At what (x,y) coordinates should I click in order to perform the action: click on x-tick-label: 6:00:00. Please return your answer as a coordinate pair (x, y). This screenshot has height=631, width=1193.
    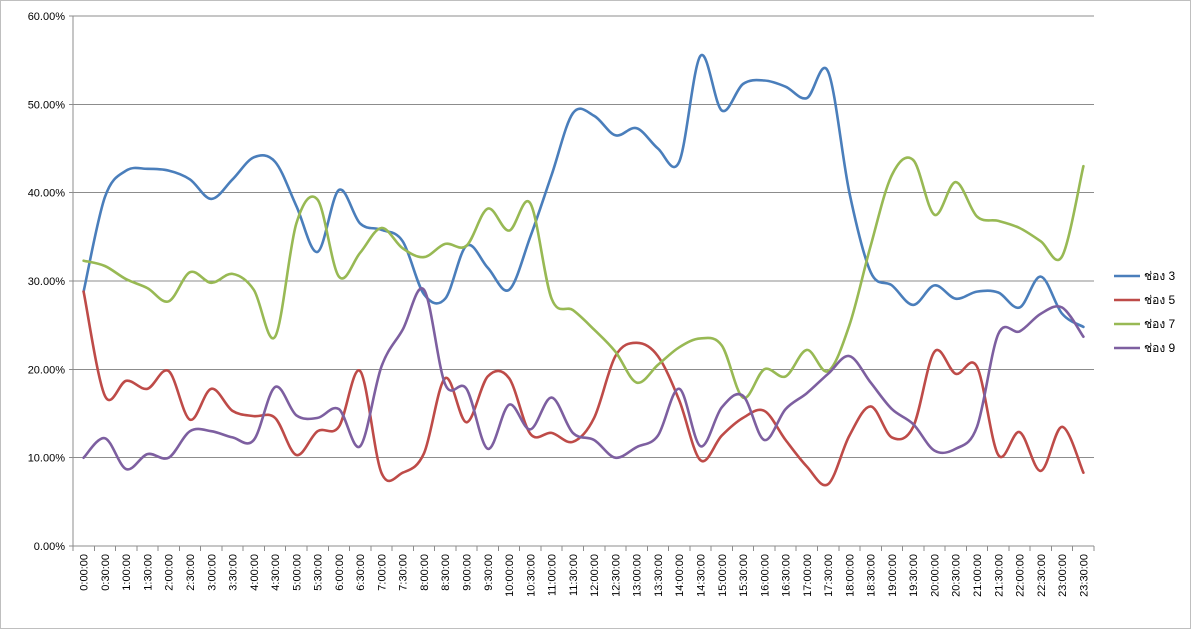
    Looking at the image, I should click on (340, 572).